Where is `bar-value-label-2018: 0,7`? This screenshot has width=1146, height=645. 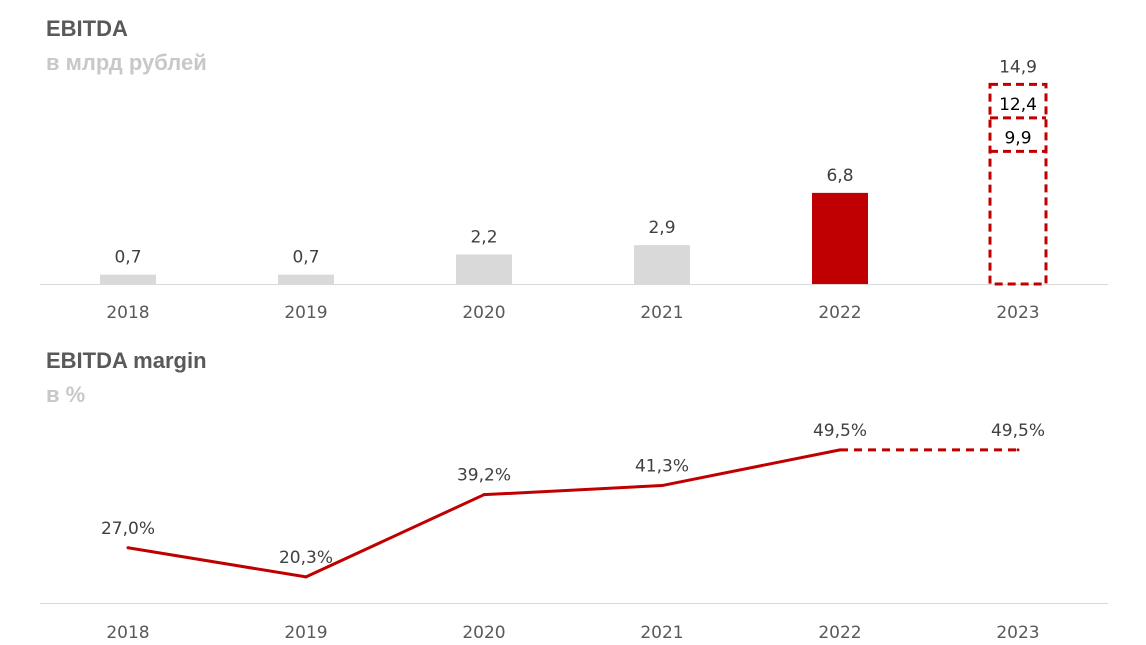
bar-value-label-2018: 0,7 is located at coordinates (127, 258).